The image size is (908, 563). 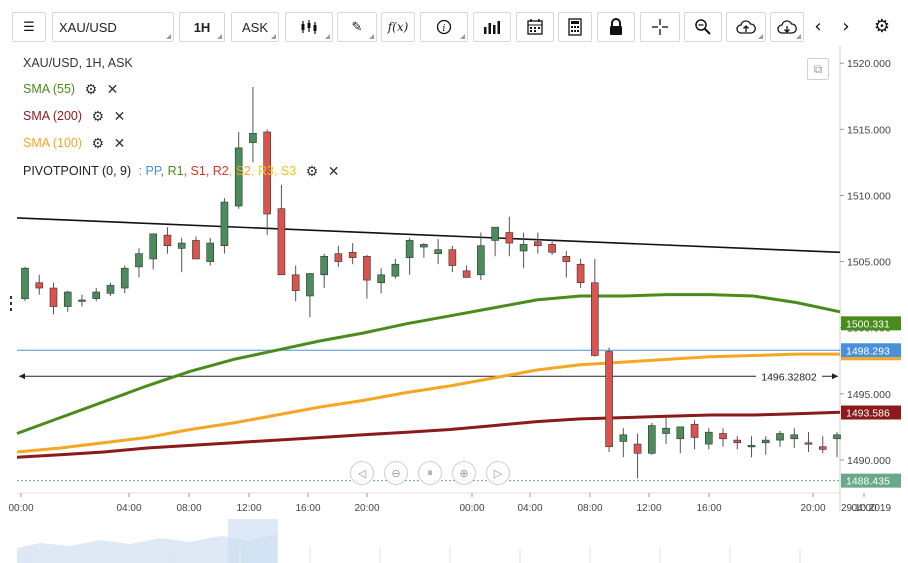 I want to click on nav-left-button: ◁, so click(x=362, y=473).